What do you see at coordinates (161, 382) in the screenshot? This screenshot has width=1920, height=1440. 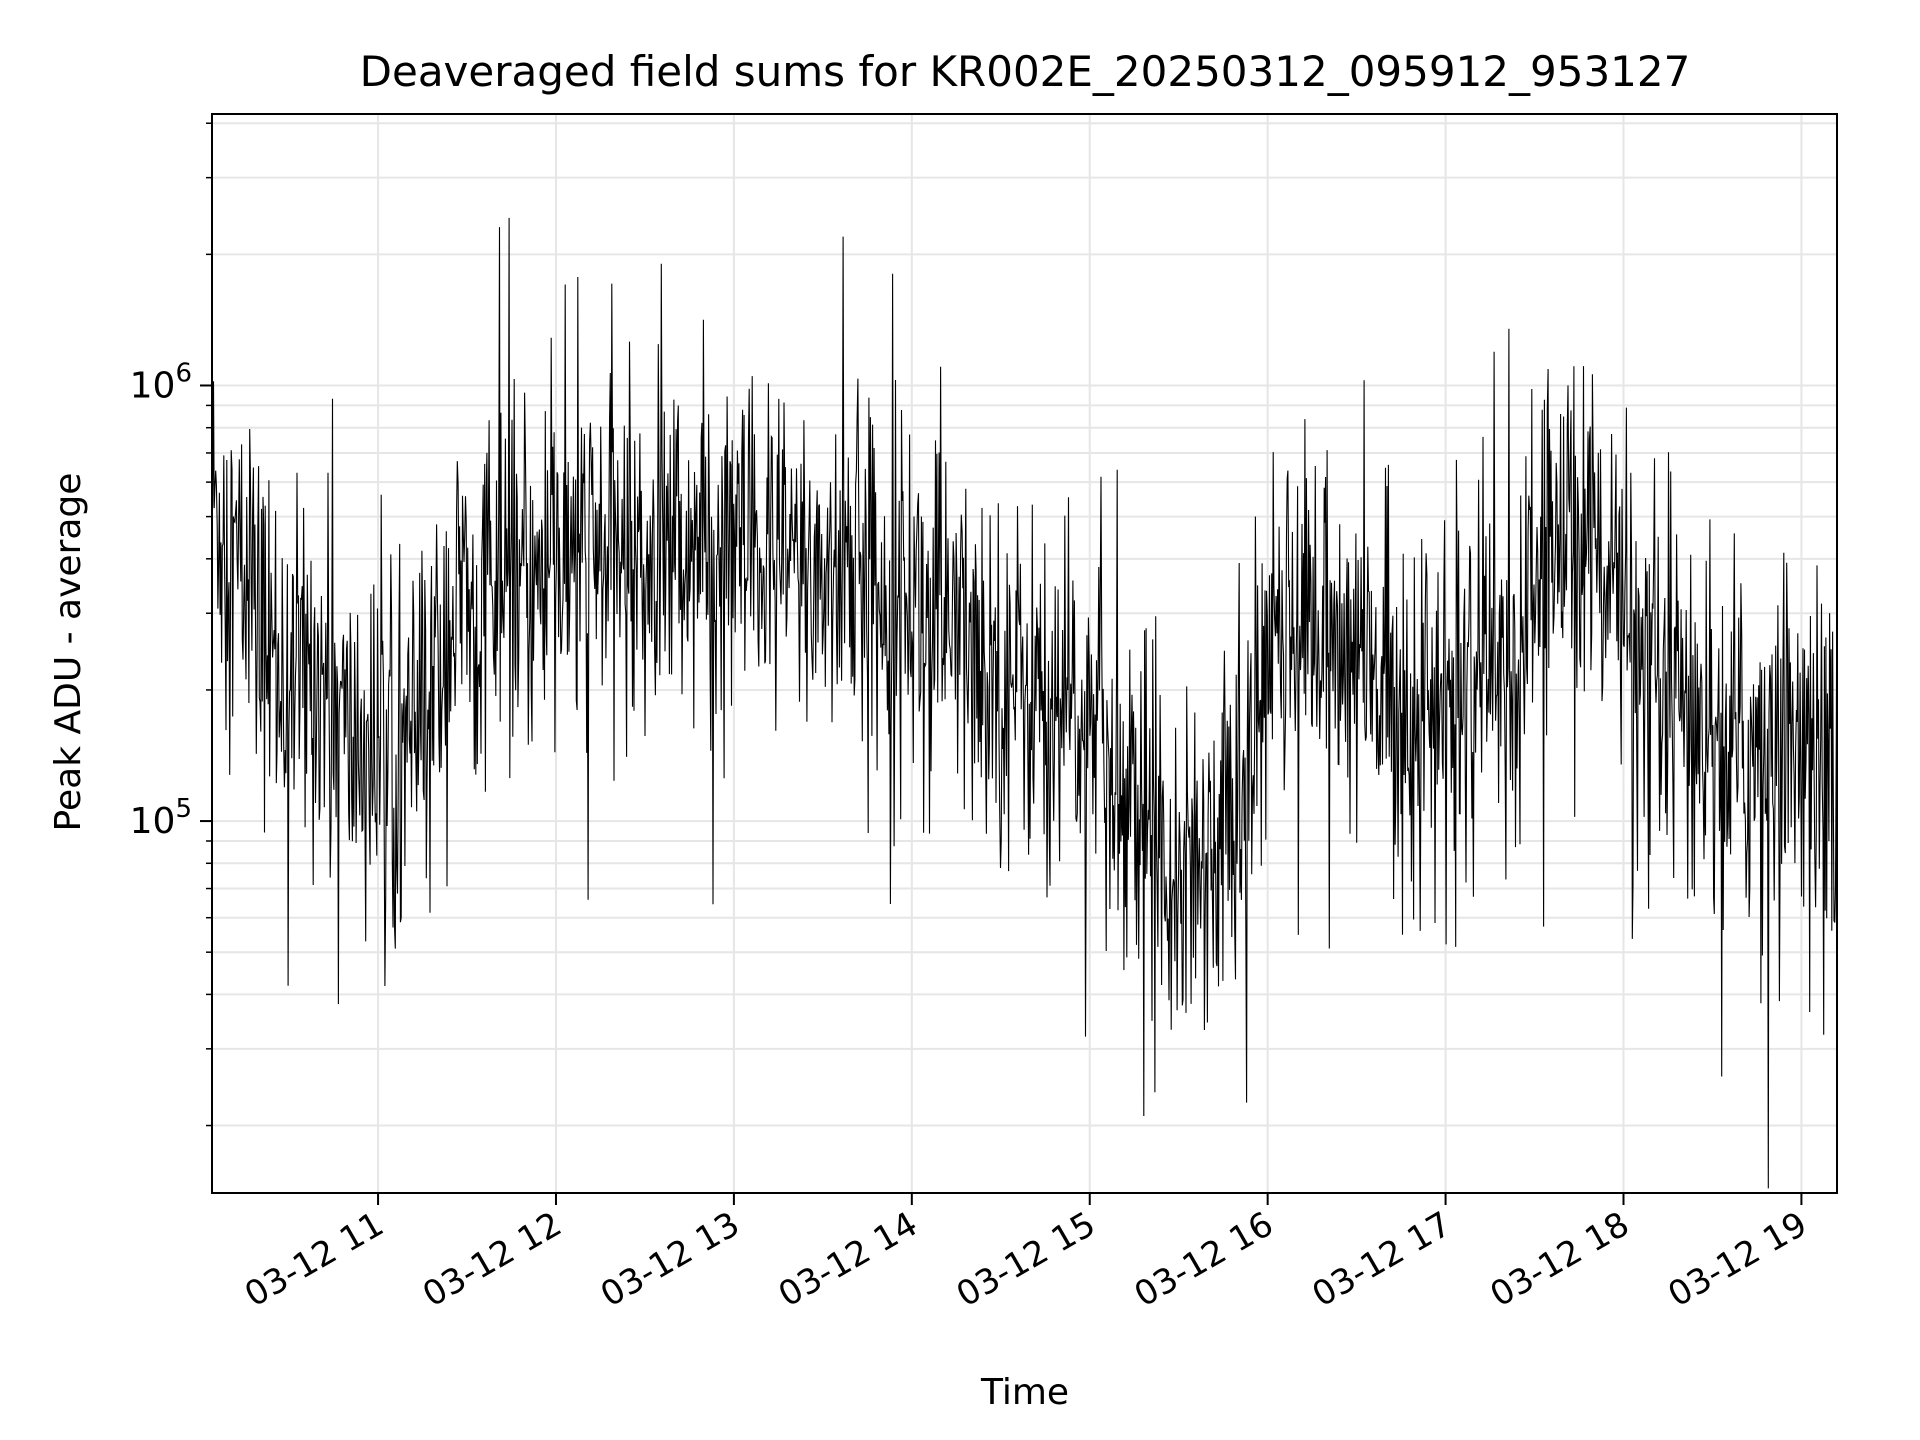 I see `y-tick-label: 10⁶` at bounding box center [161, 382].